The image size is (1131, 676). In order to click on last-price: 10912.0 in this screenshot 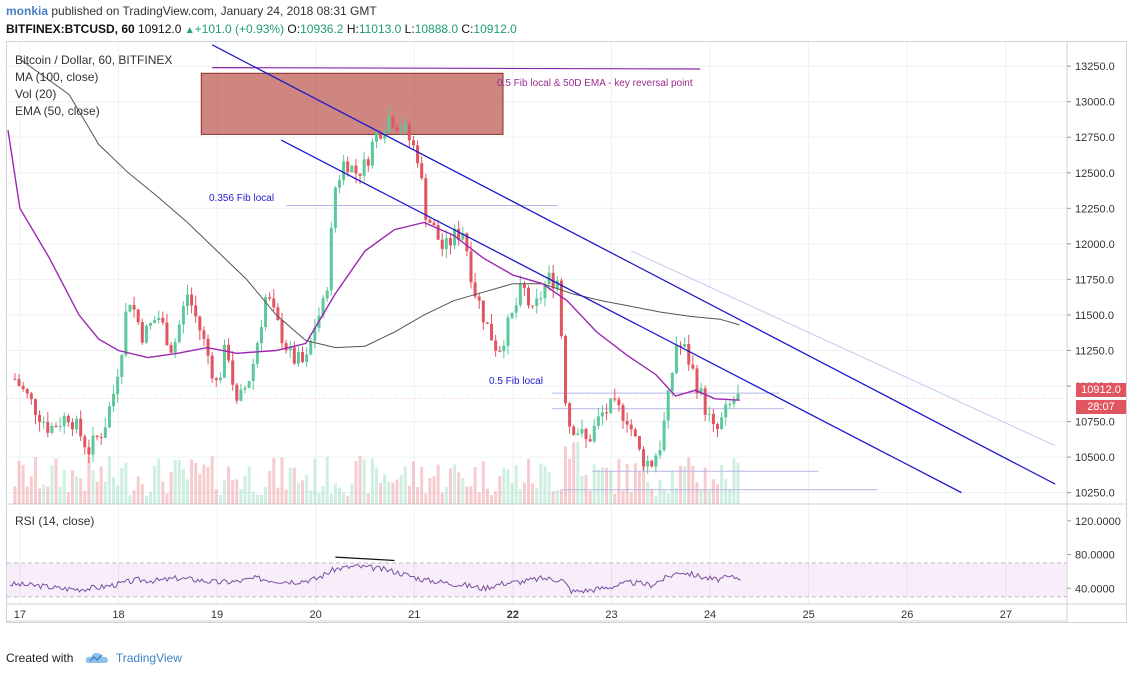, I will do `click(160, 29)`.